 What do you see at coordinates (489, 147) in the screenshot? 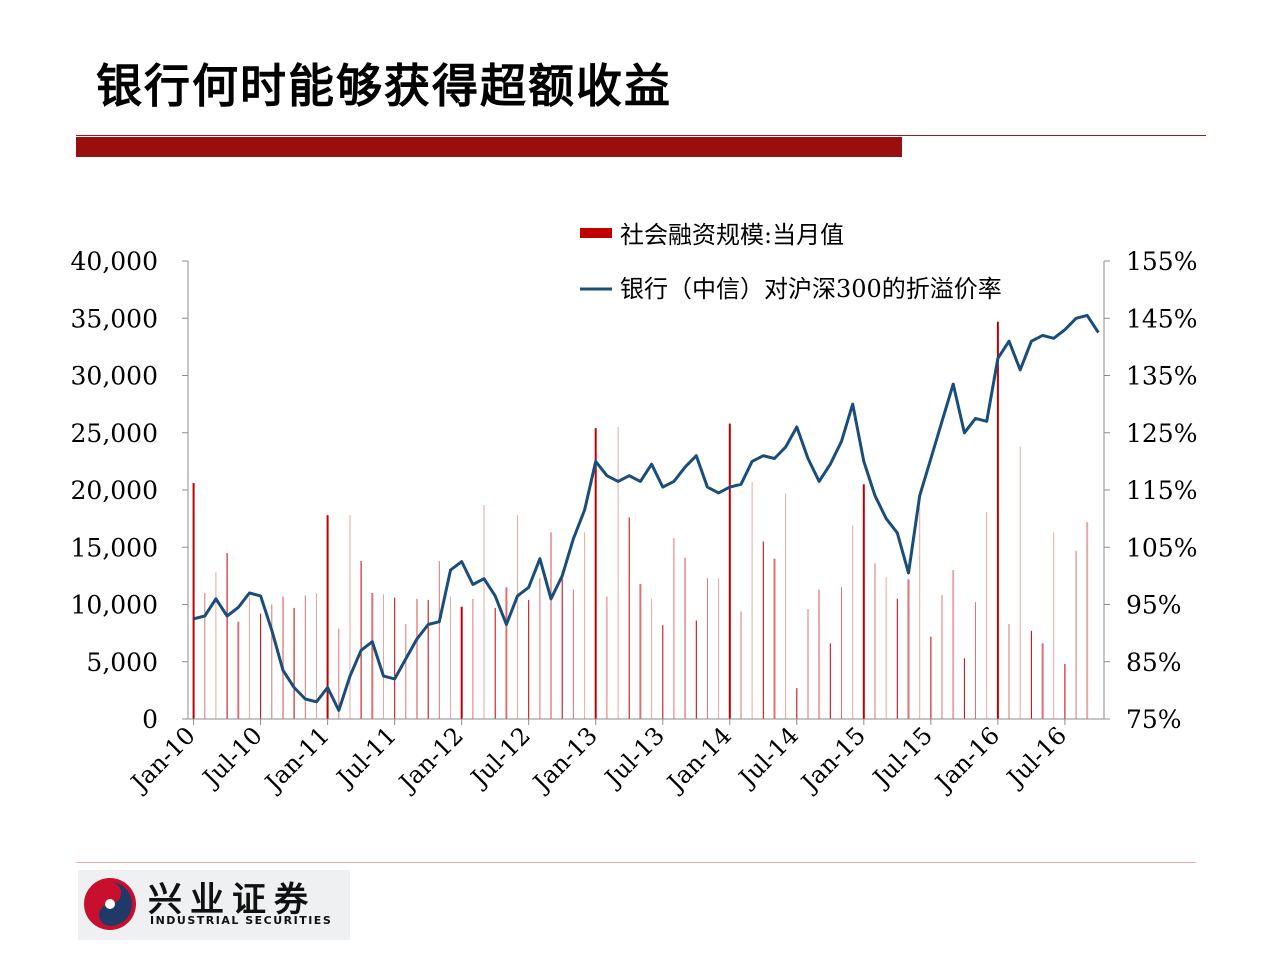
I see `title-divider-bar` at bounding box center [489, 147].